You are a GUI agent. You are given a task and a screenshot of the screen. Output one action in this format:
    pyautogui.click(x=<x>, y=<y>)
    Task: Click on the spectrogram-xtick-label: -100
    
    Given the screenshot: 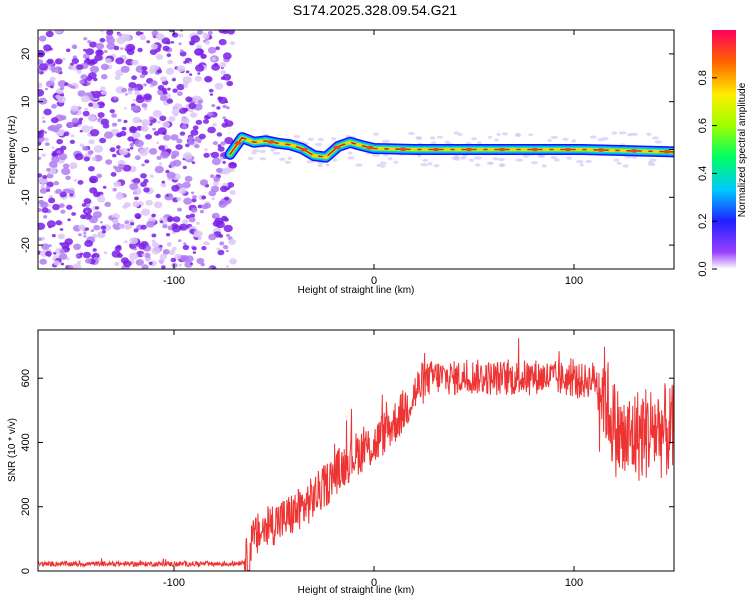 What is the action you would take?
    pyautogui.click(x=174, y=281)
    